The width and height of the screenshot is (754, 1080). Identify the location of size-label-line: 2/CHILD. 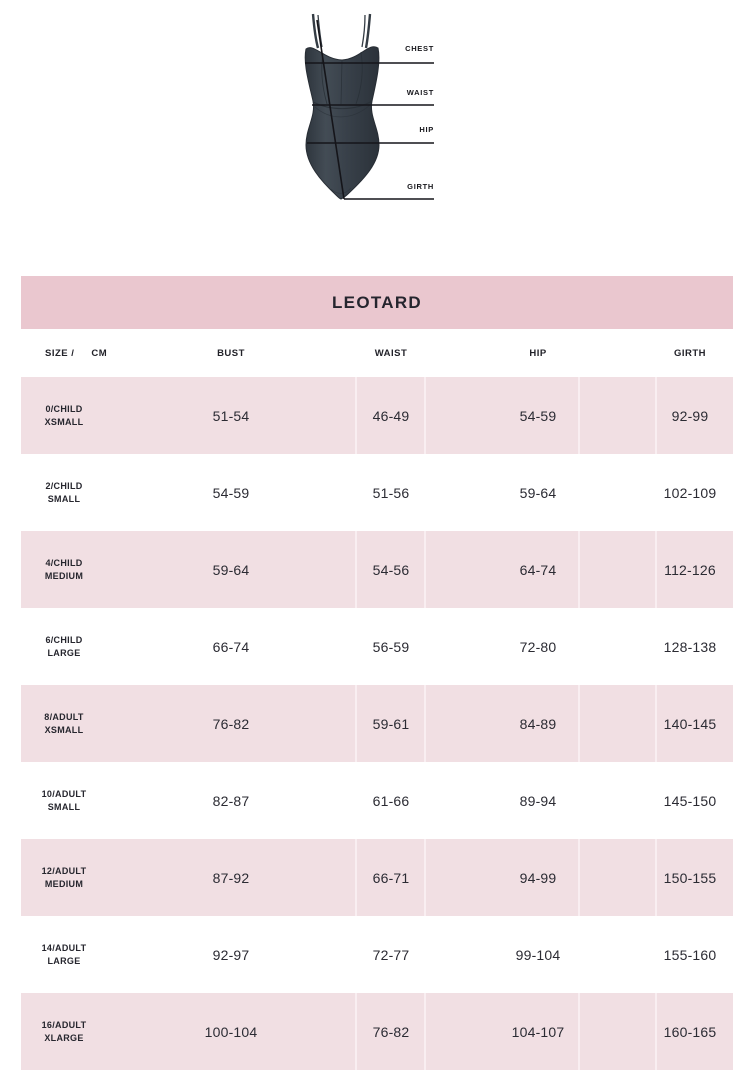
(64, 485).